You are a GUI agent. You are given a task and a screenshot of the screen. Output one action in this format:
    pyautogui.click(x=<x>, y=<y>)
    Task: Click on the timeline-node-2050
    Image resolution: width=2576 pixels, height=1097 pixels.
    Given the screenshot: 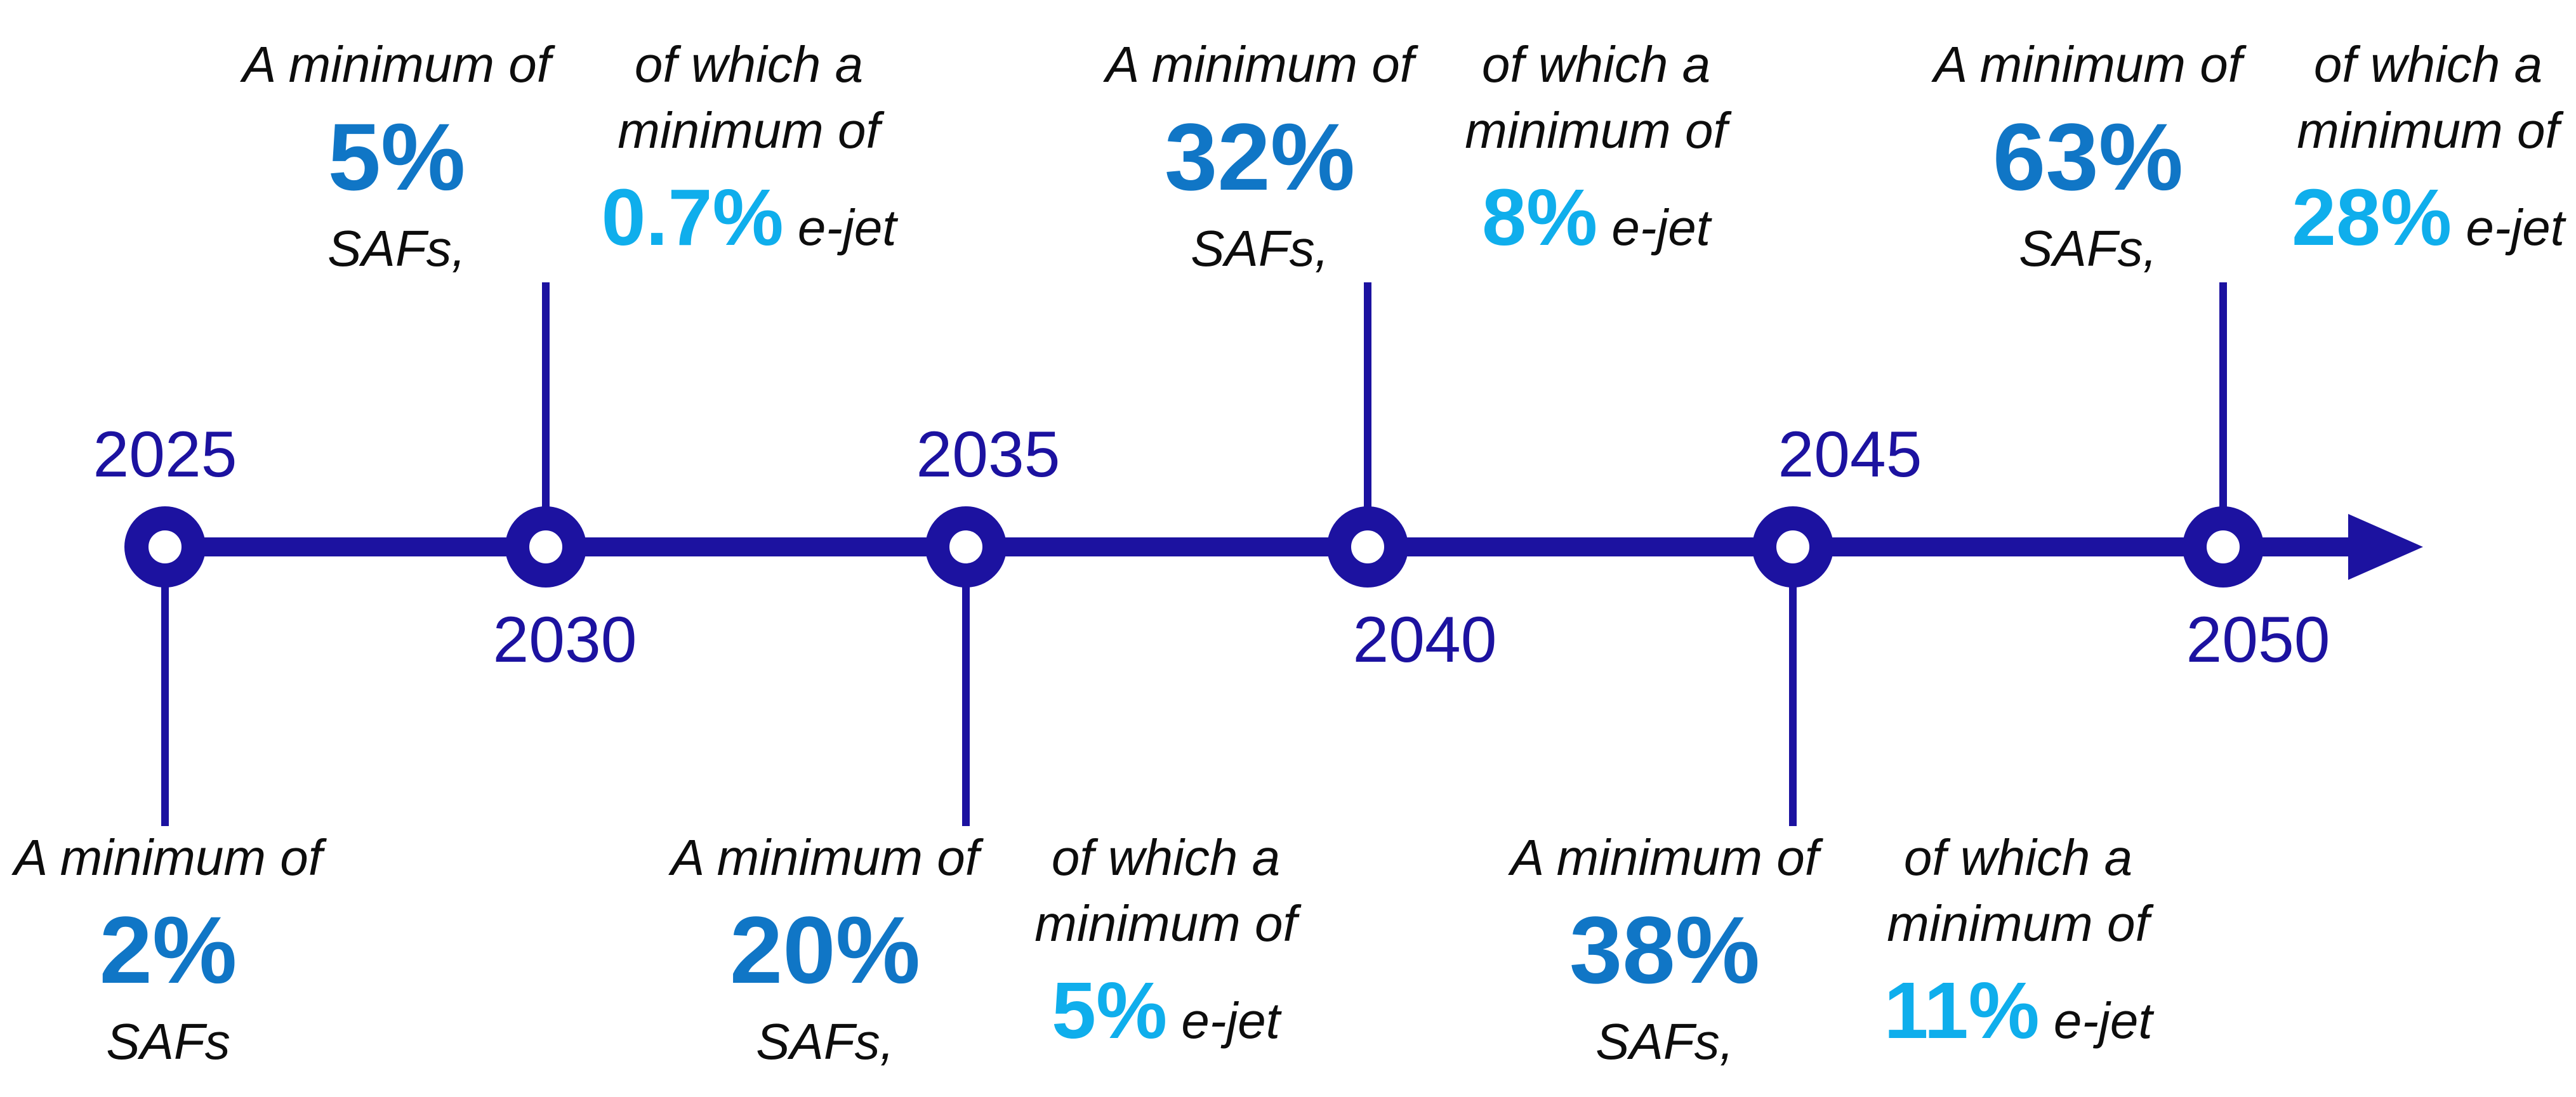 What is the action you would take?
    pyautogui.click(x=2223, y=547)
    